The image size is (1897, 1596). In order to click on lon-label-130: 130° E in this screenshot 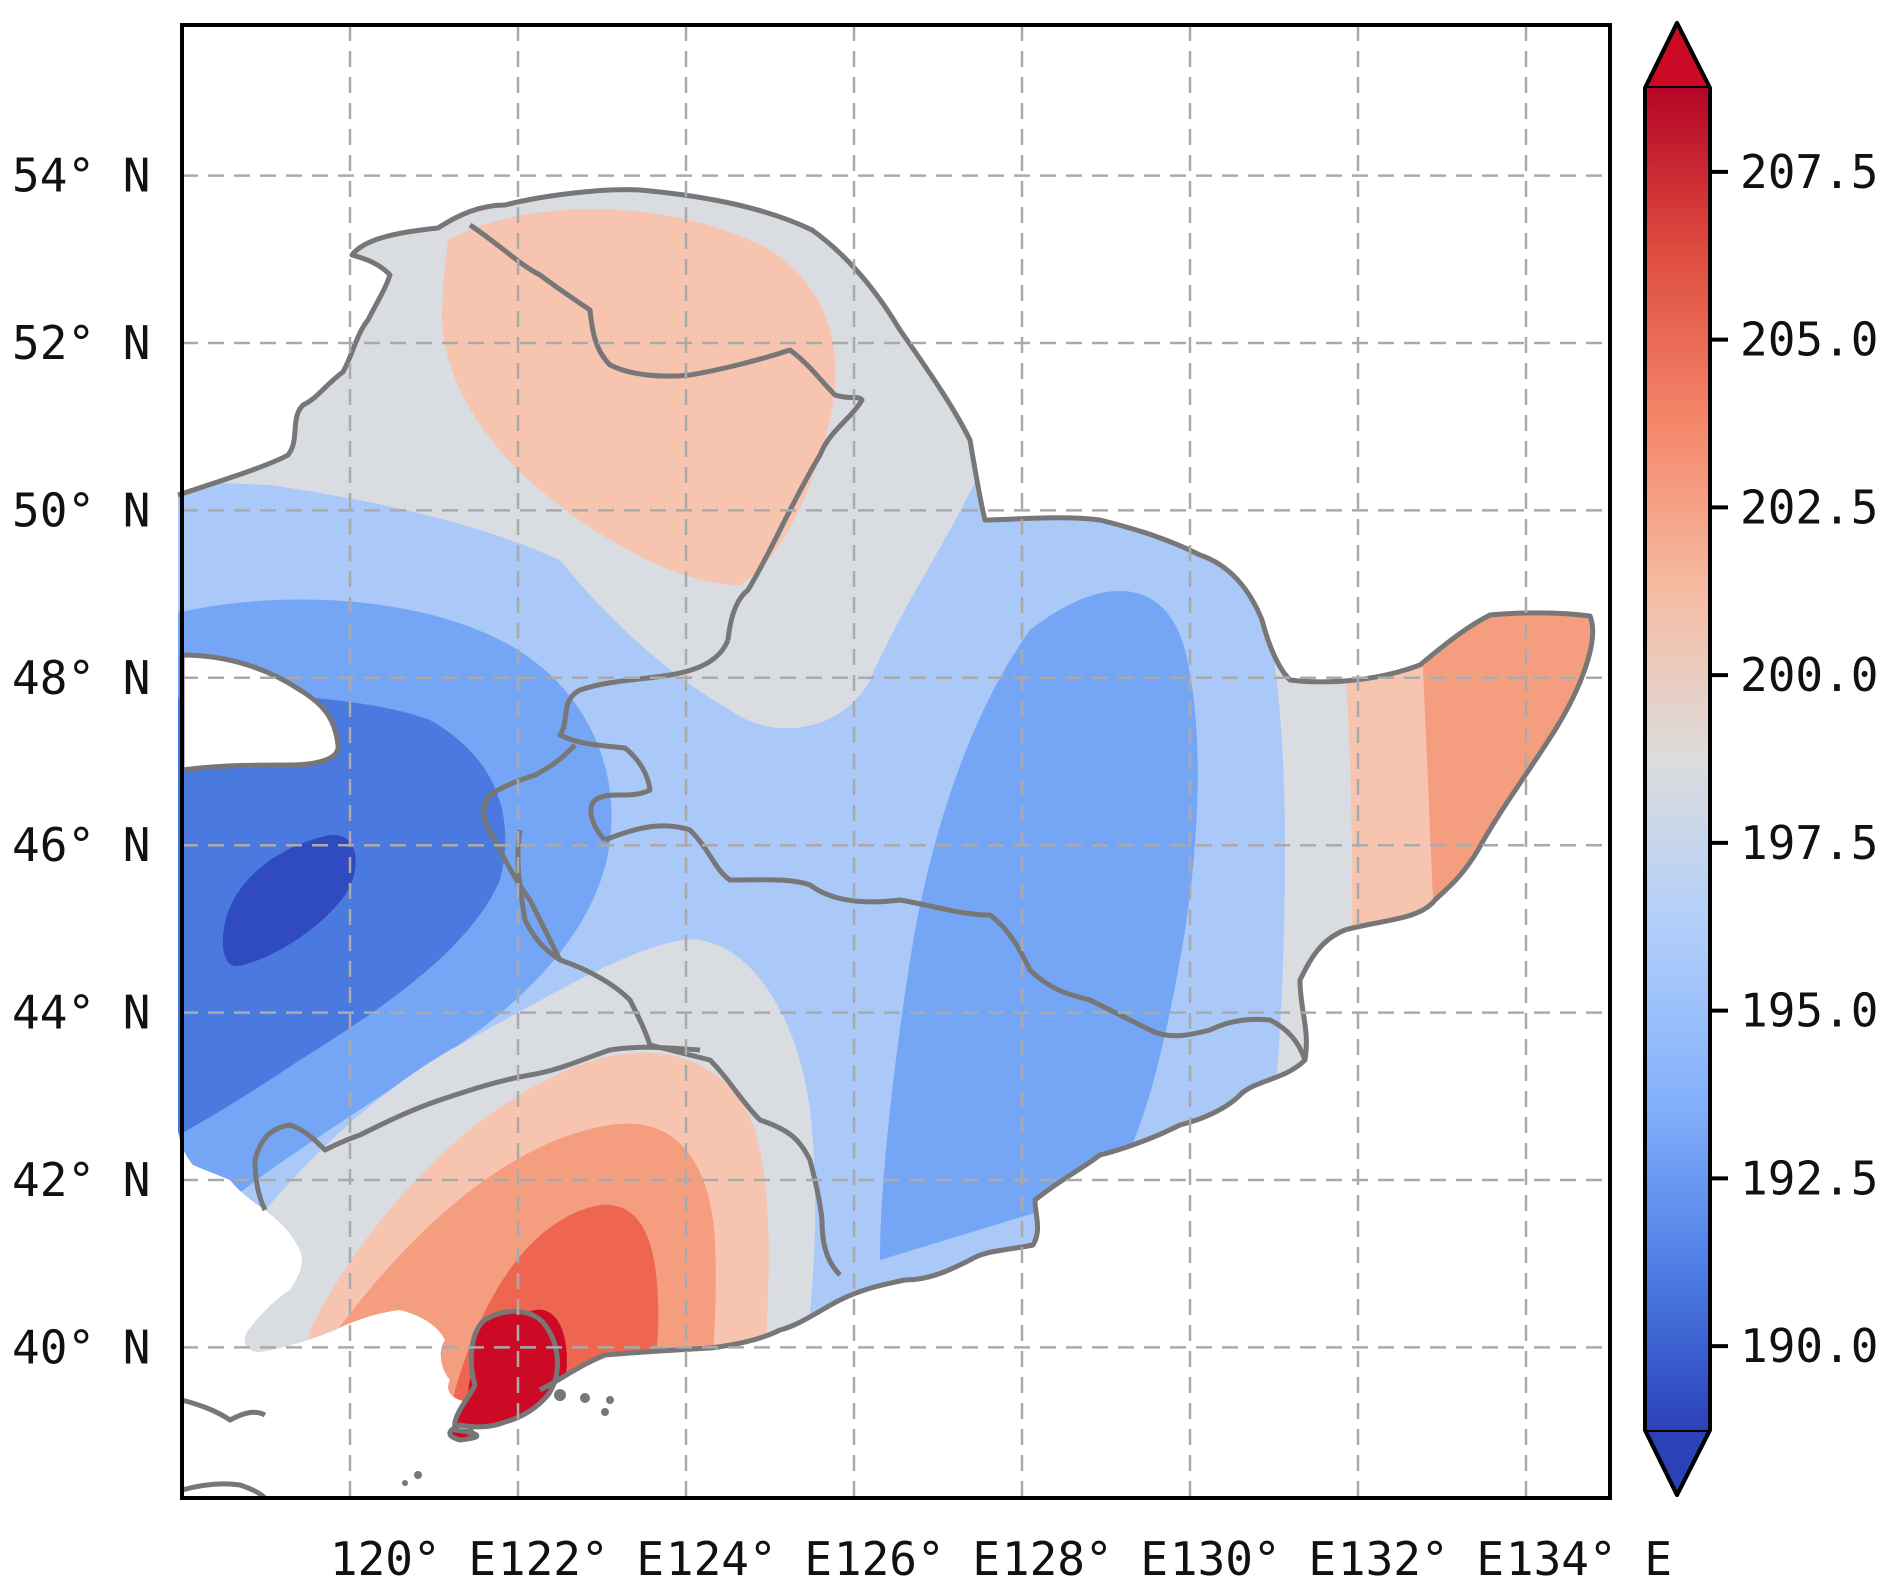, I will do `click(1253, 1559)`.